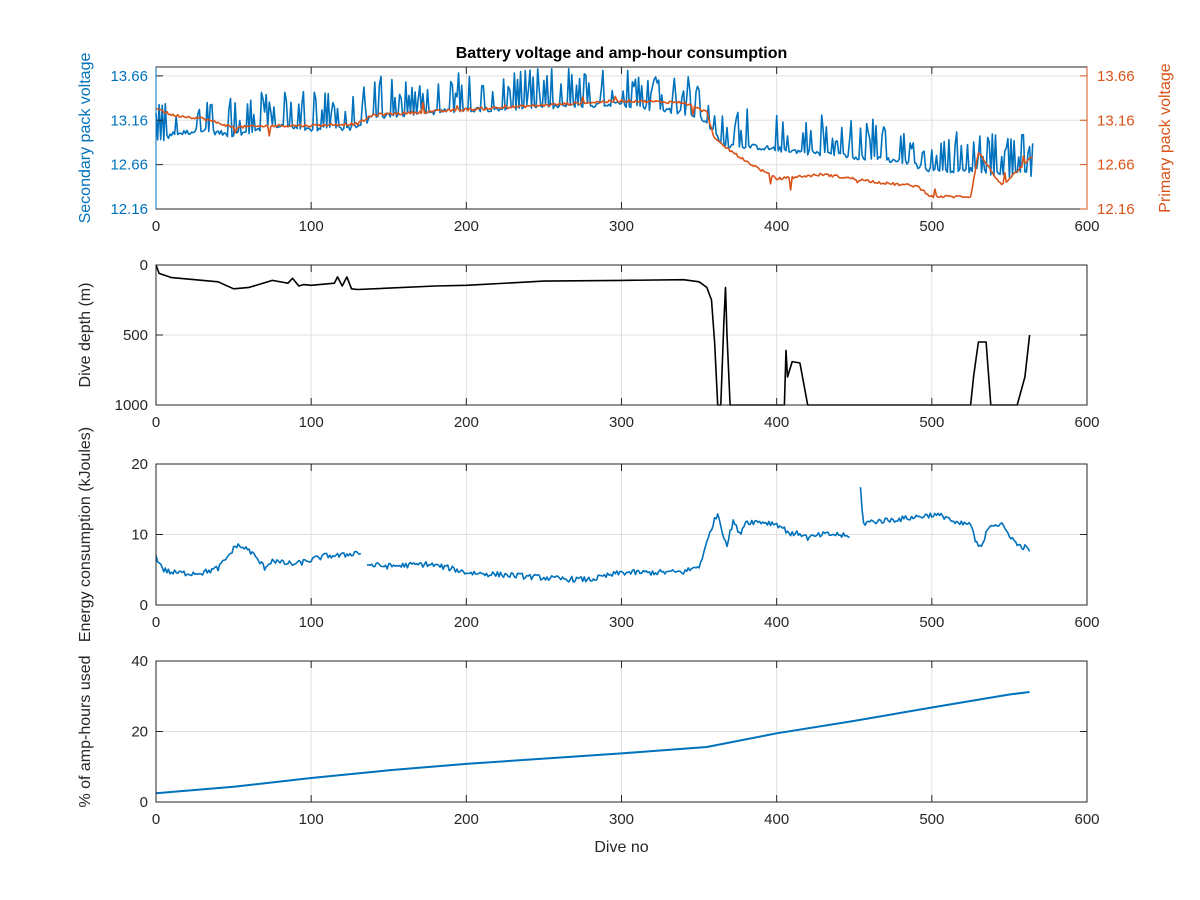  Describe the element at coordinates (621, 847) in the screenshot. I see `x-axis-label: Dive no` at that location.